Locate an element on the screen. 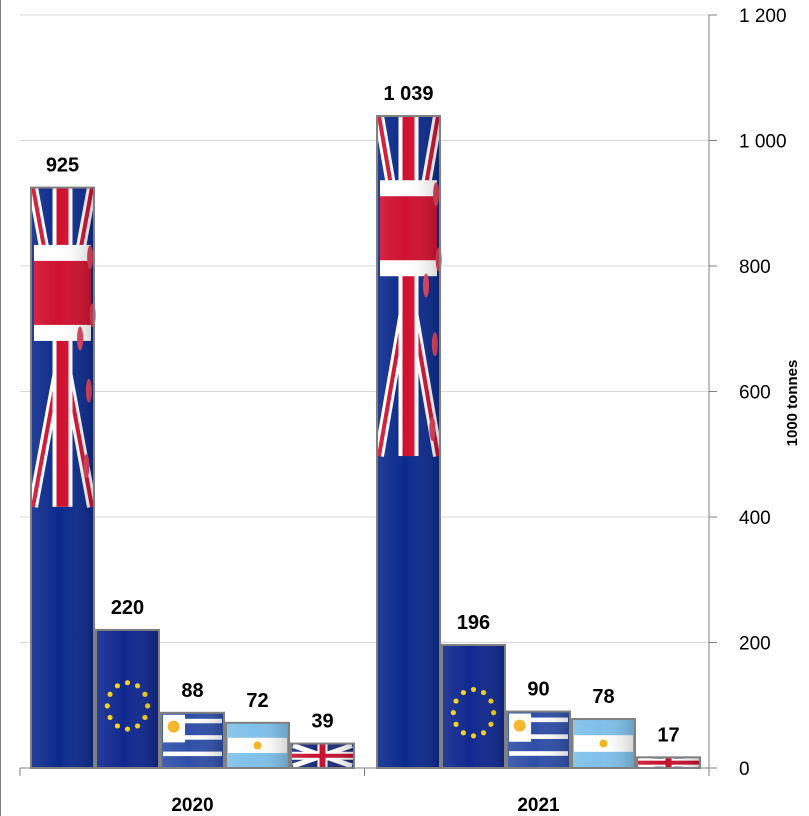 This screenshot has height=816, width=809. bar-eu-2020 is located at coordinates (127, 699).